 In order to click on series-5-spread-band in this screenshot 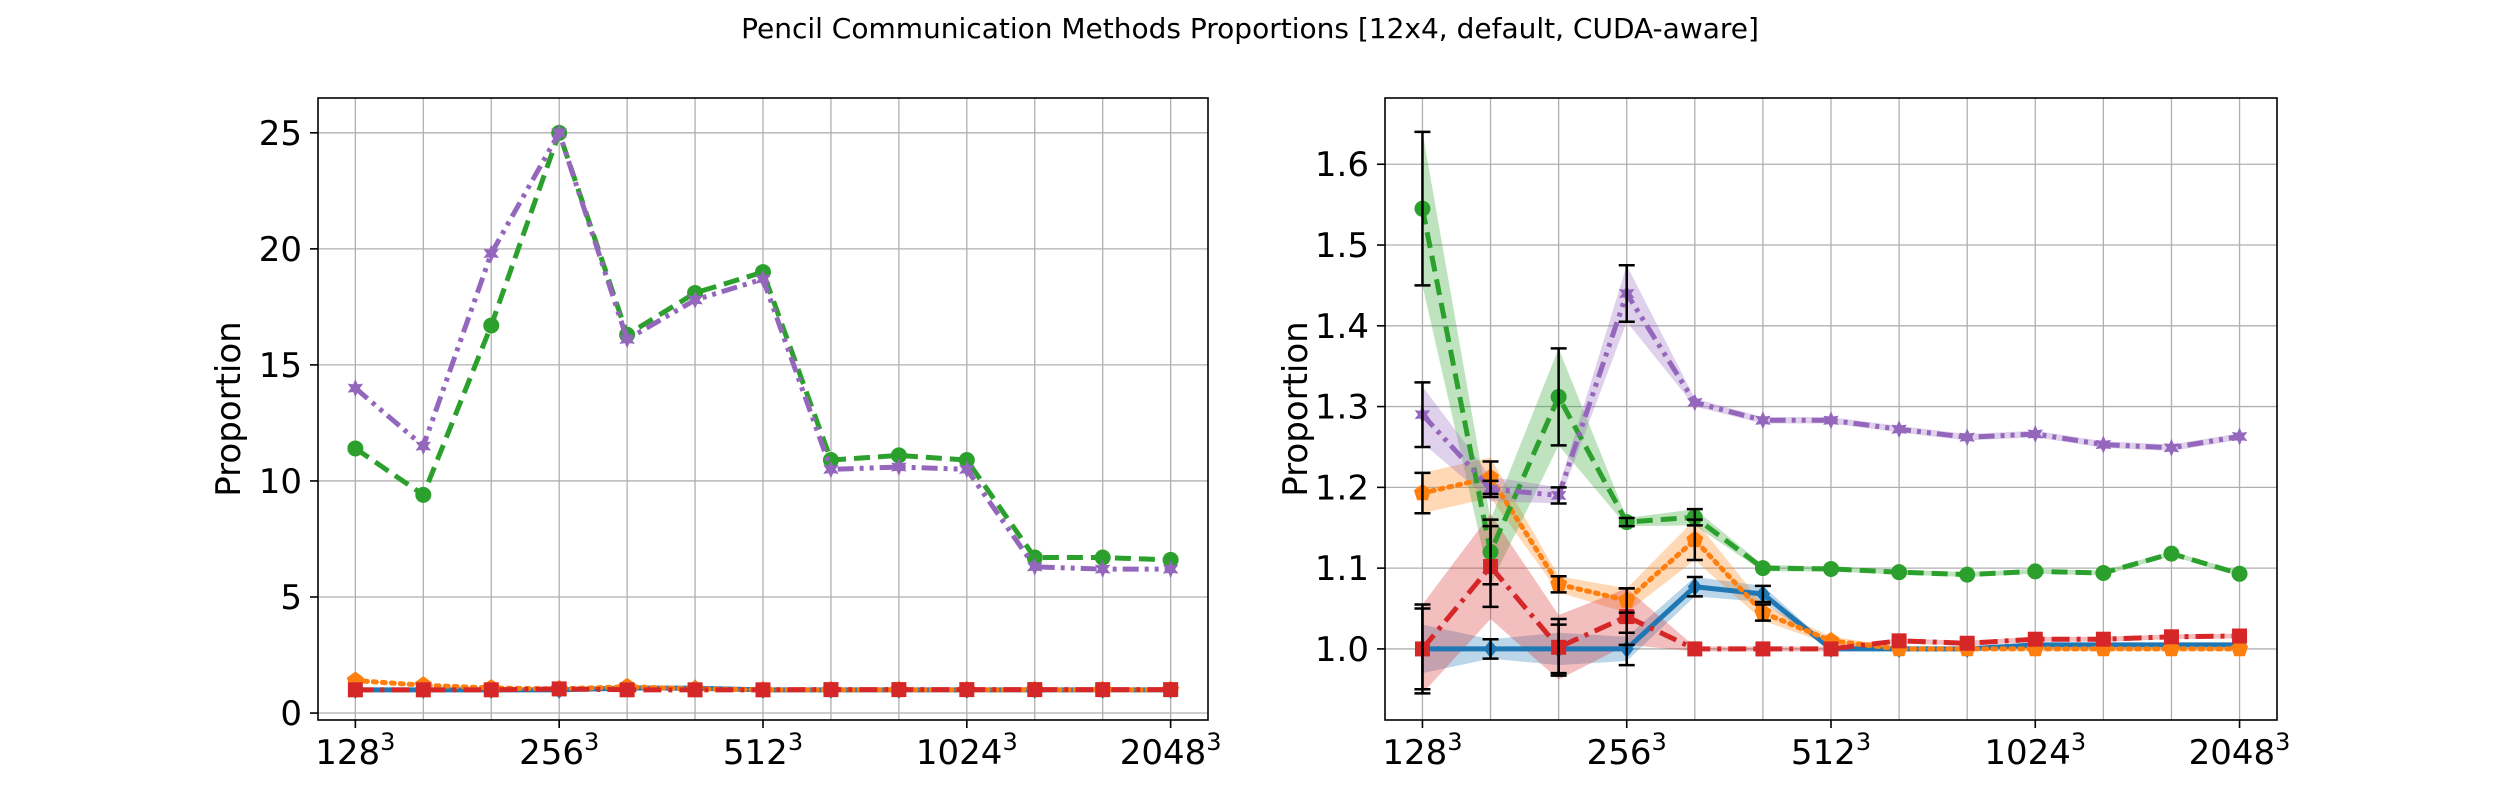, I will do `click(1831, 384)`.